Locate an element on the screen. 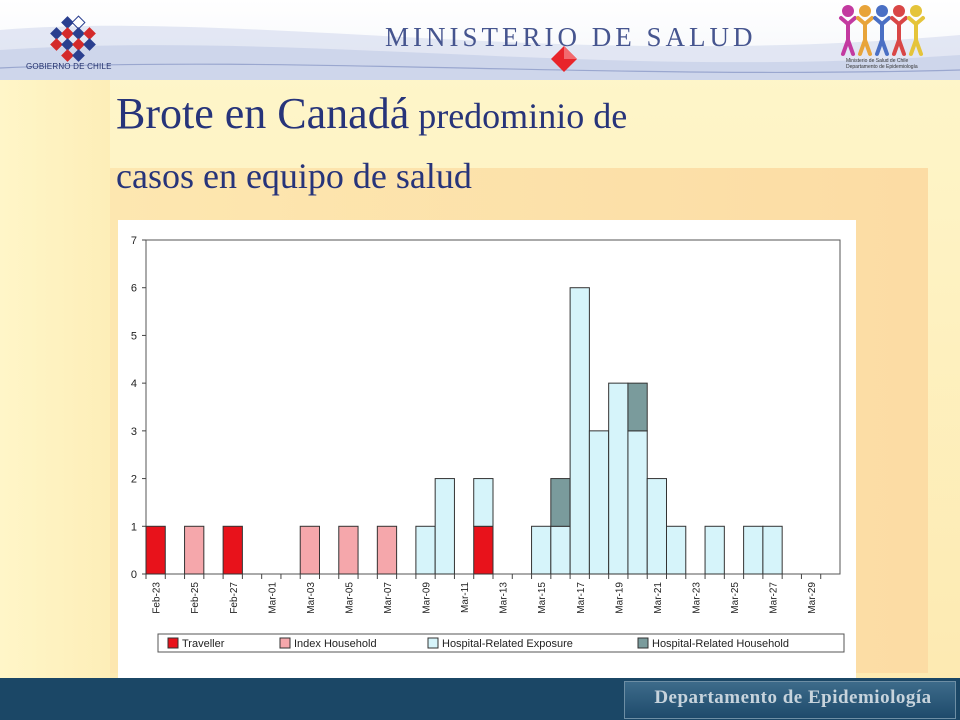 The height and width of the screenshot is (720, 960). ministry-name: MINISTERIO DE SALUD is located at coordinates (571, 37).